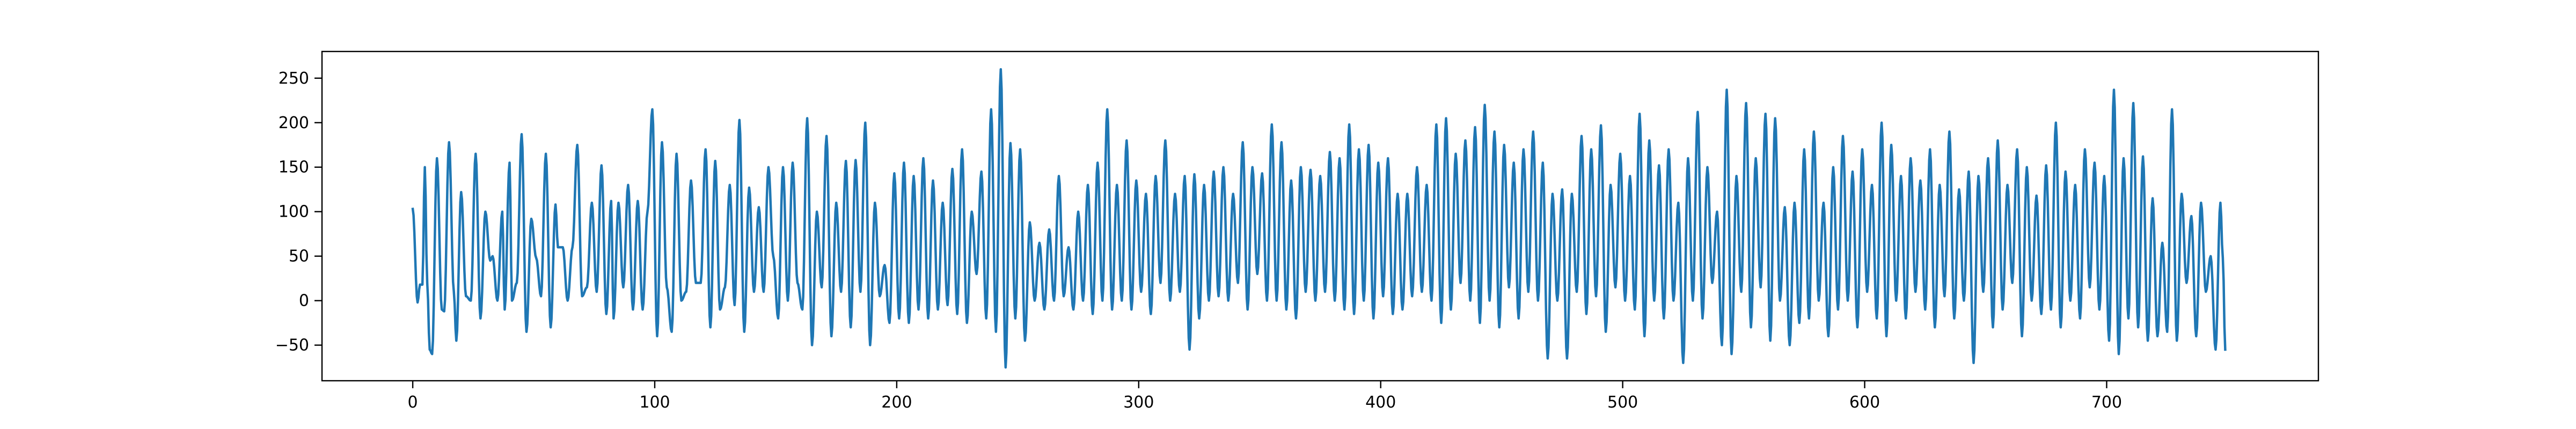 Image resolution: width=2576 pixels, height=429 pixels. I want to click on x-tick-label: 200, so click(896, 402).